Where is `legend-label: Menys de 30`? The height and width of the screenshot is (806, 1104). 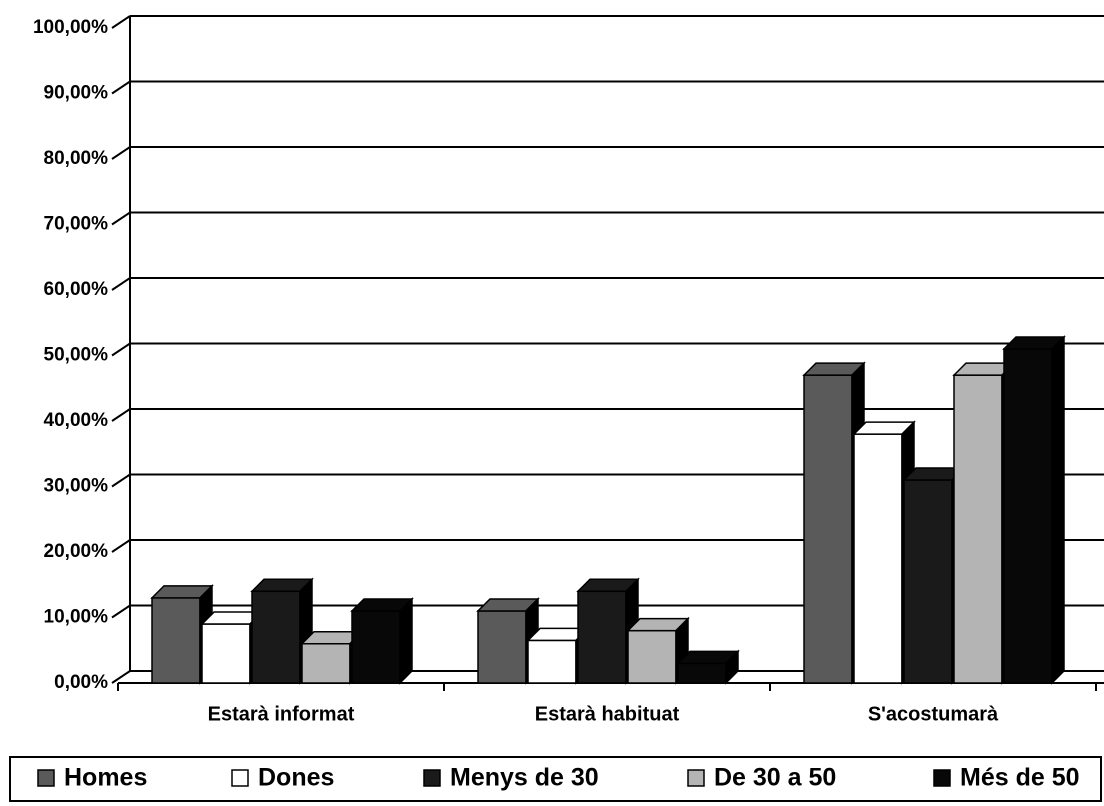 legend-label: Menys de 30 is located at coordinates (524, 778).